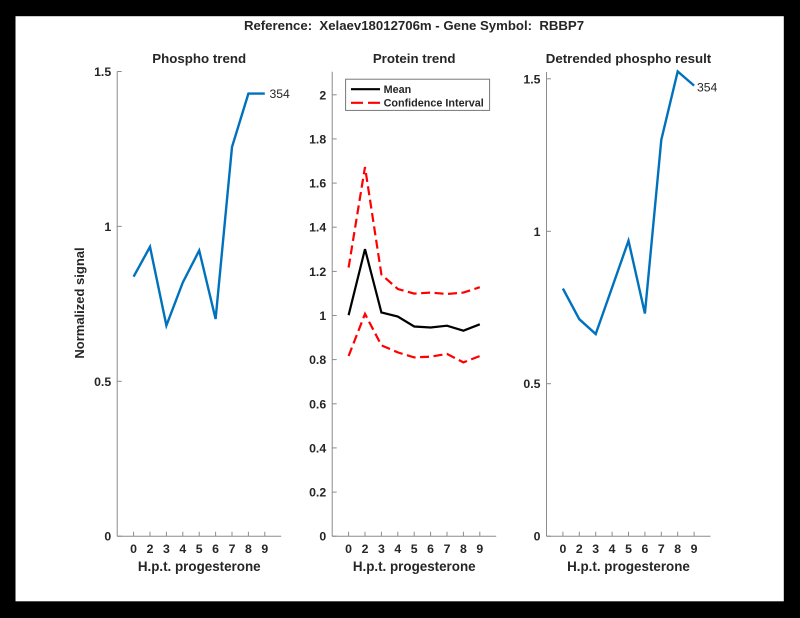 The width and height of the screenshot is (800, 618). Describe the element at coordinates (629, 58) in the screenshot. I see `svg-text: Detrended phospho result` at that location.